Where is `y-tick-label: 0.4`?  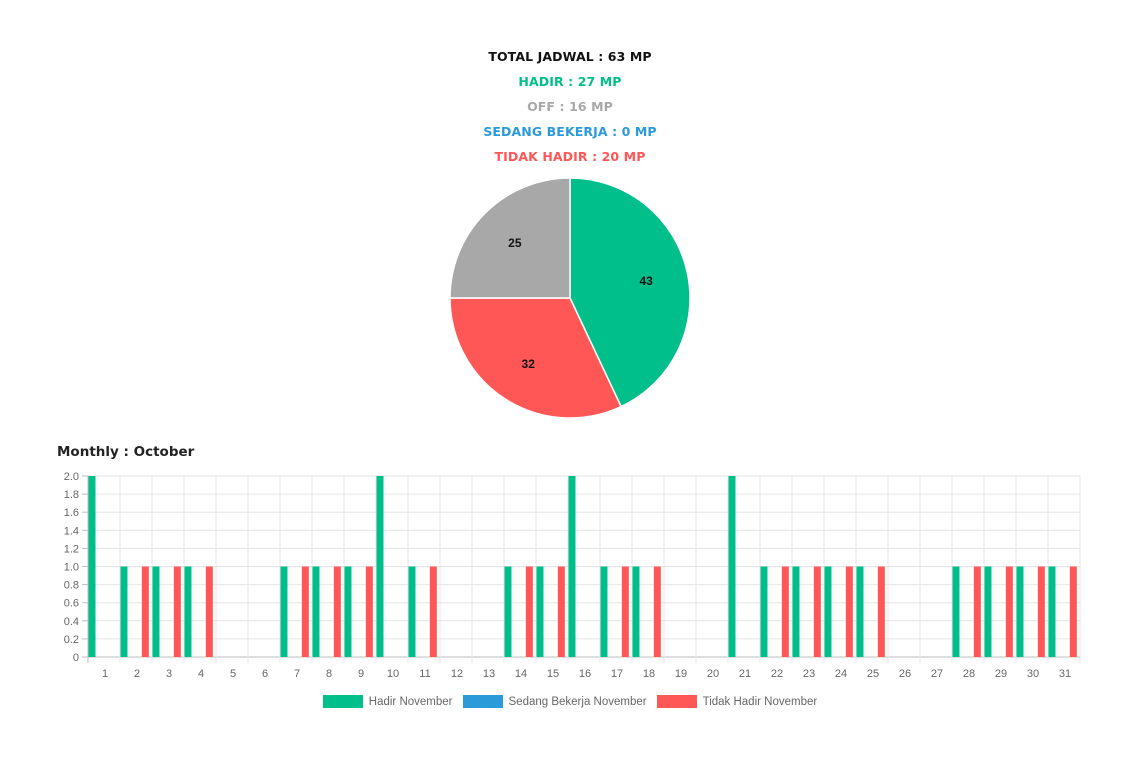
y-tick-label: 0.4 is located at coordinates (71, 622).